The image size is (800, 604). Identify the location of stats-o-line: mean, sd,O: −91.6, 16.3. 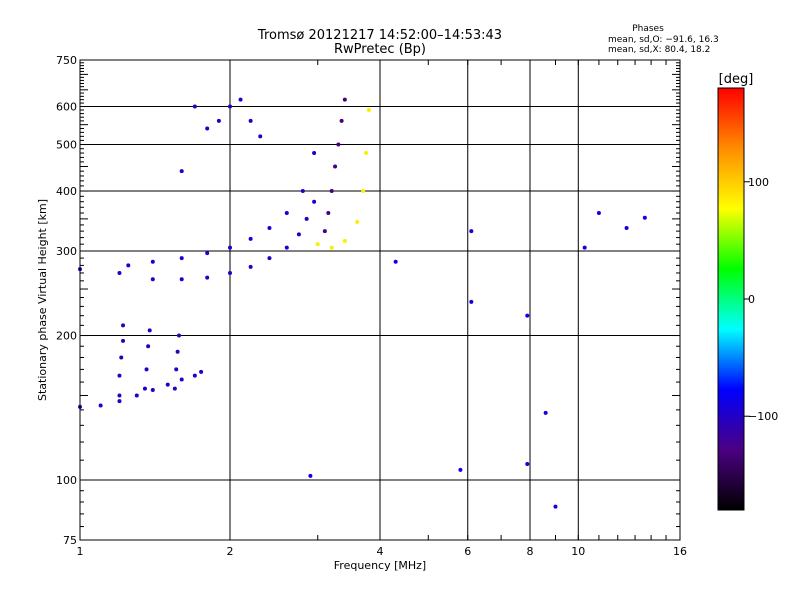
(663, 40).